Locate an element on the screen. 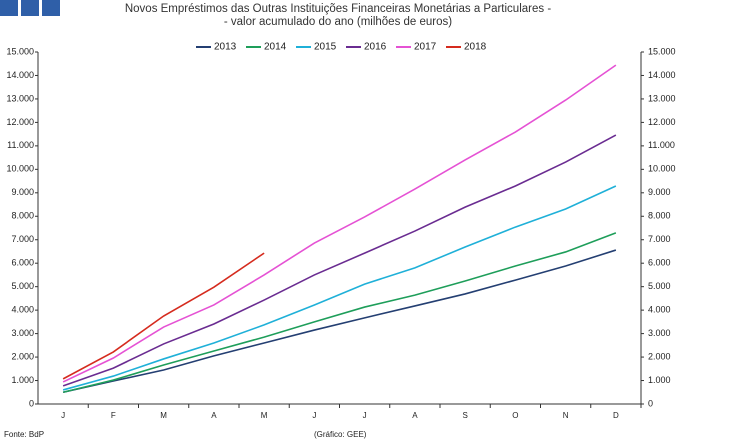  y-tick-label: 1.000 is located at coordinates (22, 380).